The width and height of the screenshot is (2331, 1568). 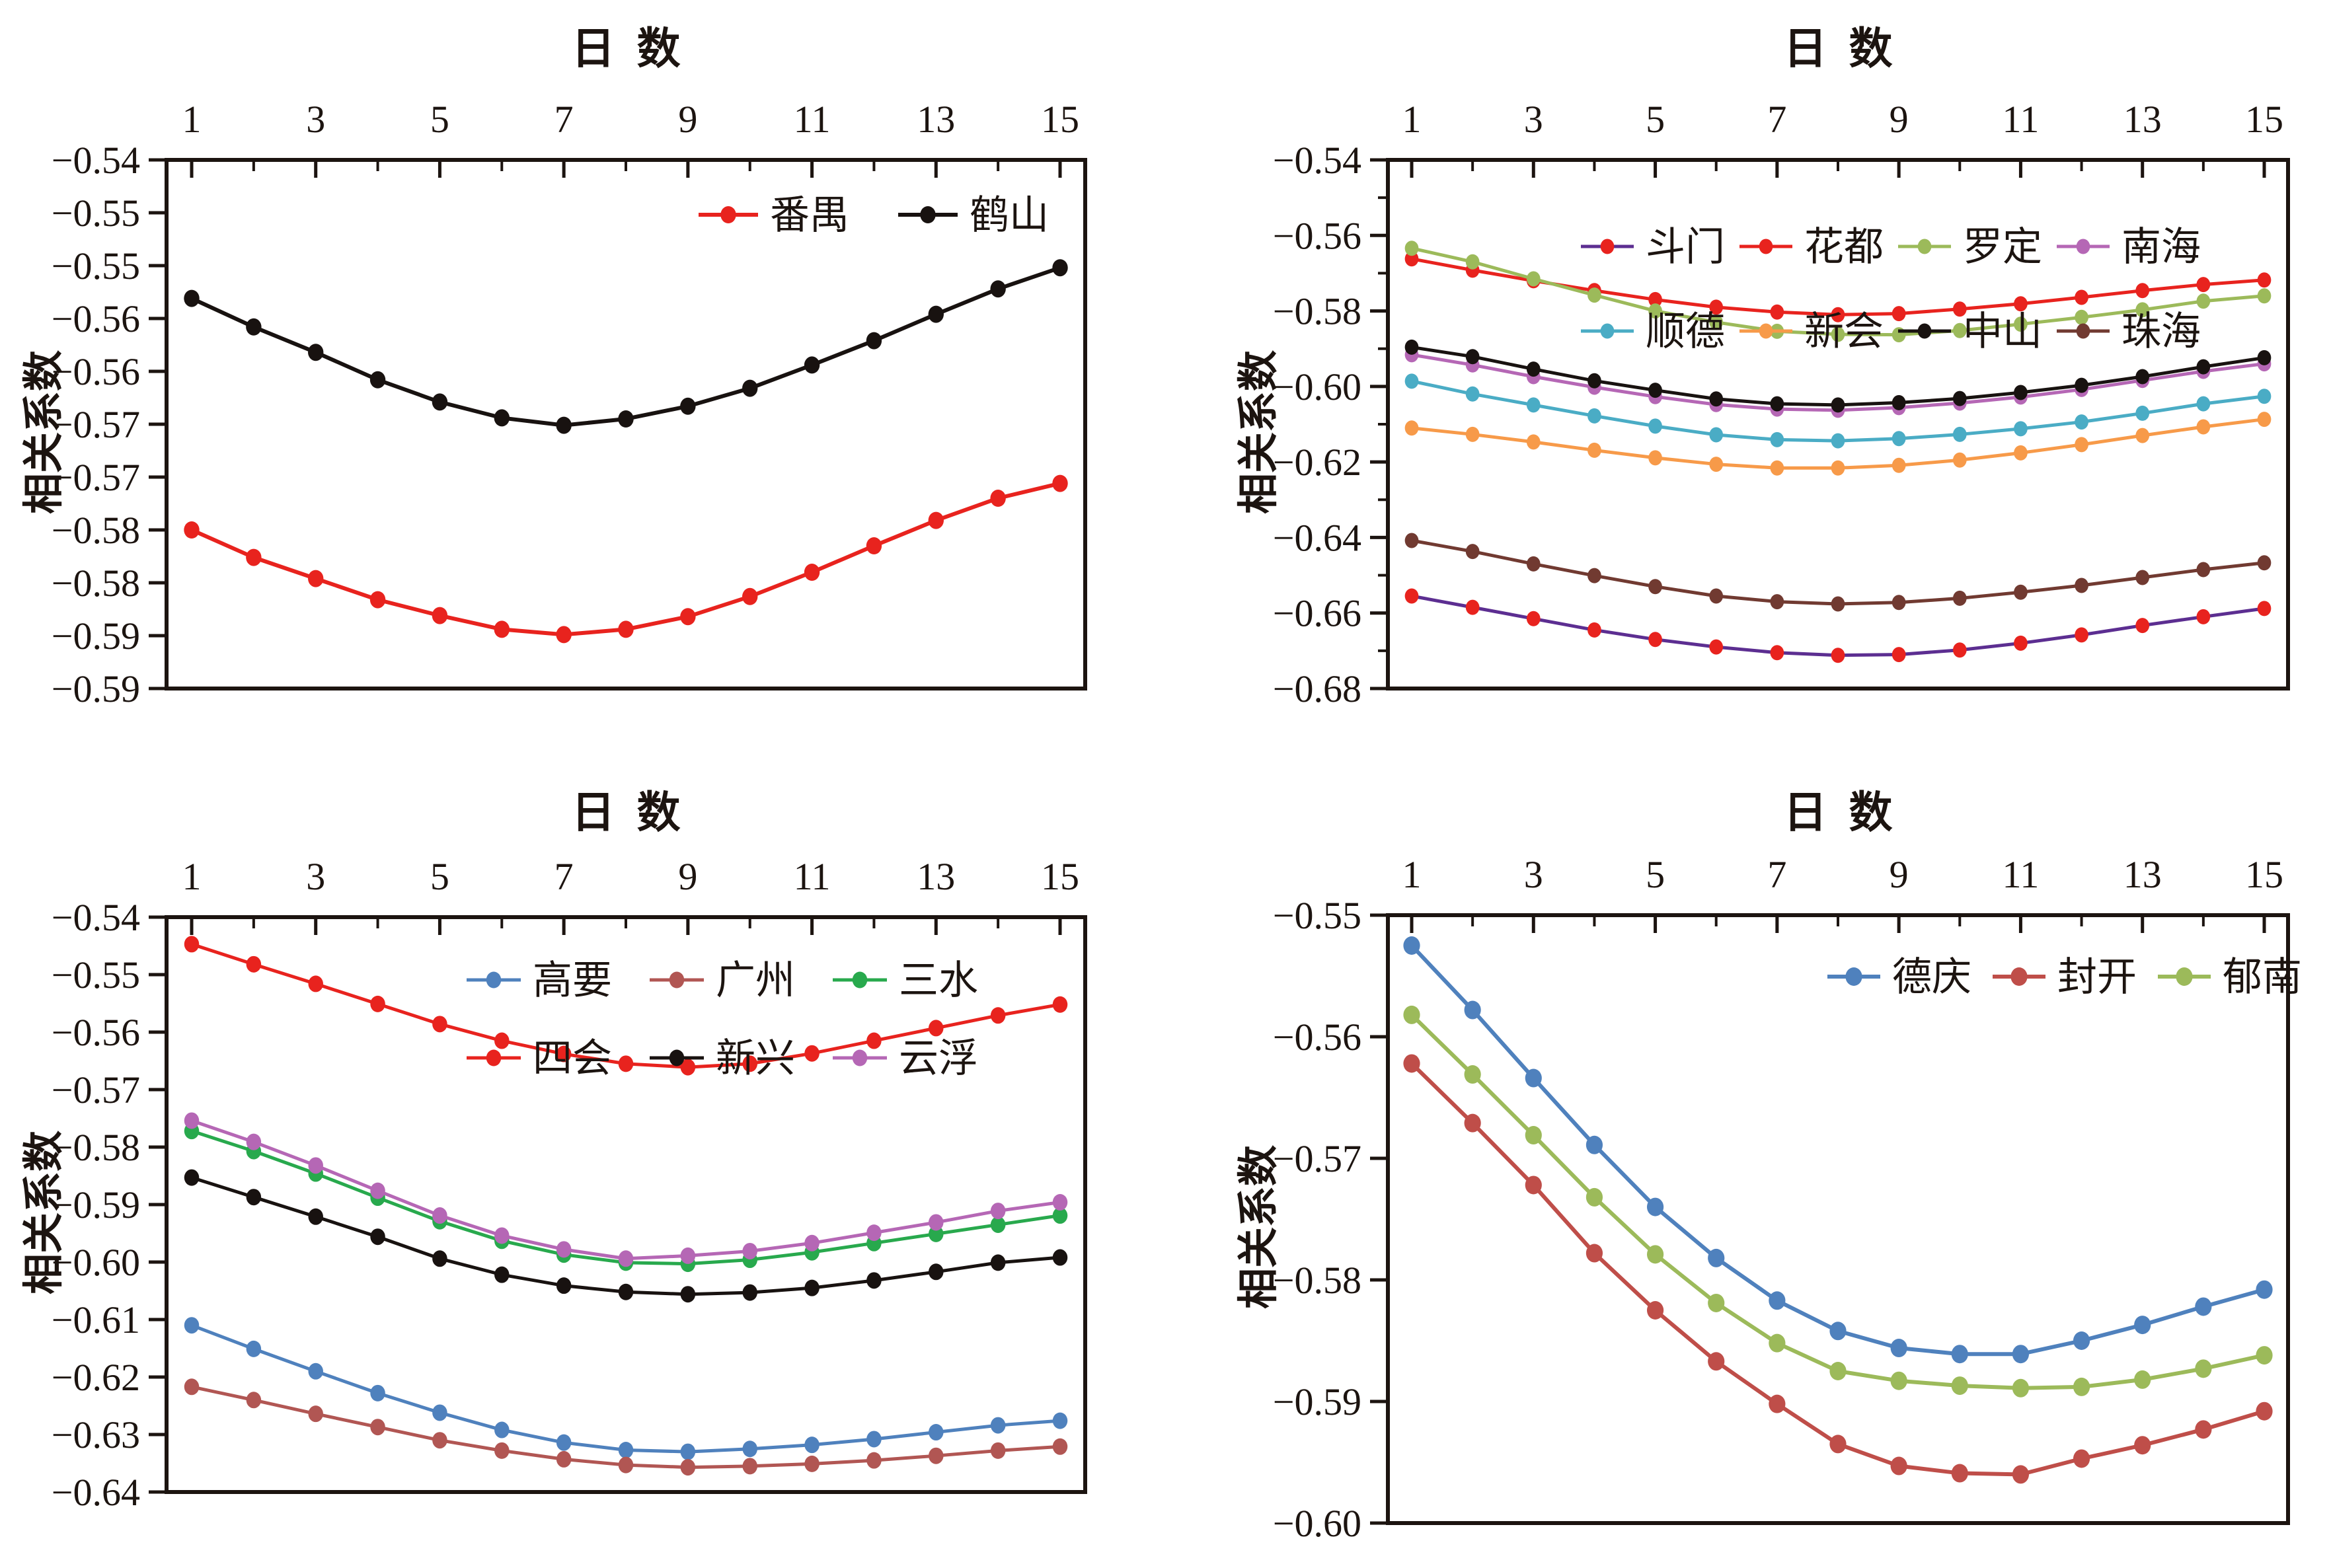 I want to click on x-tick-label: 7, so click(x=1776, y=874).